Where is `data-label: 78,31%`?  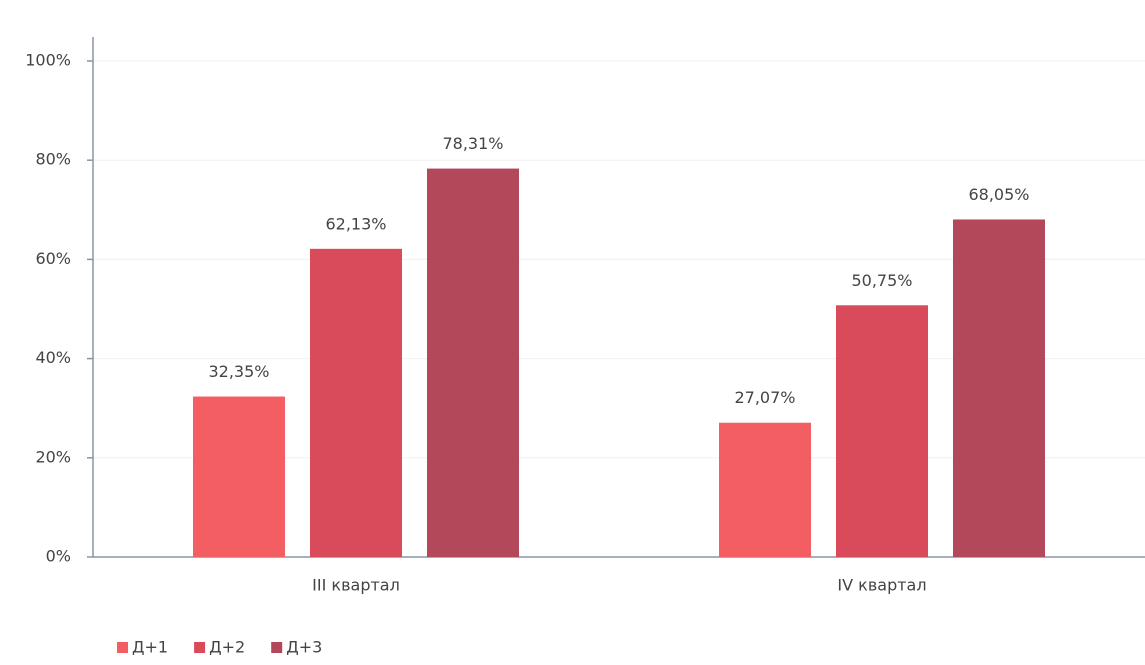
data-label: 78,31% is located at coordinates (472, 143).